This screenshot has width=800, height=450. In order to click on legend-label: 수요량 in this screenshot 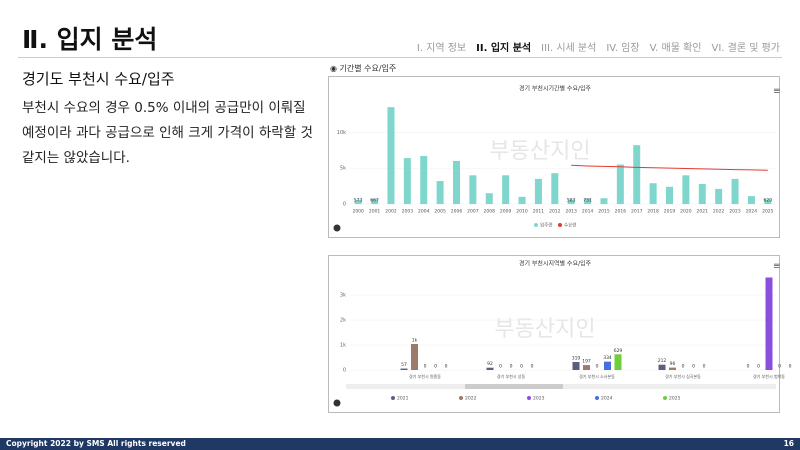, I will do `click(570, 225)`.